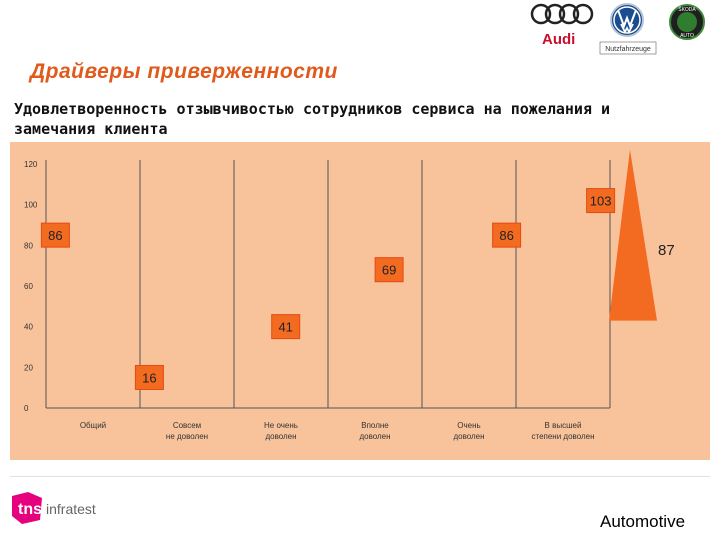  I want to click on x-tick-label: В высшей степени доволен, so click(563, 431).